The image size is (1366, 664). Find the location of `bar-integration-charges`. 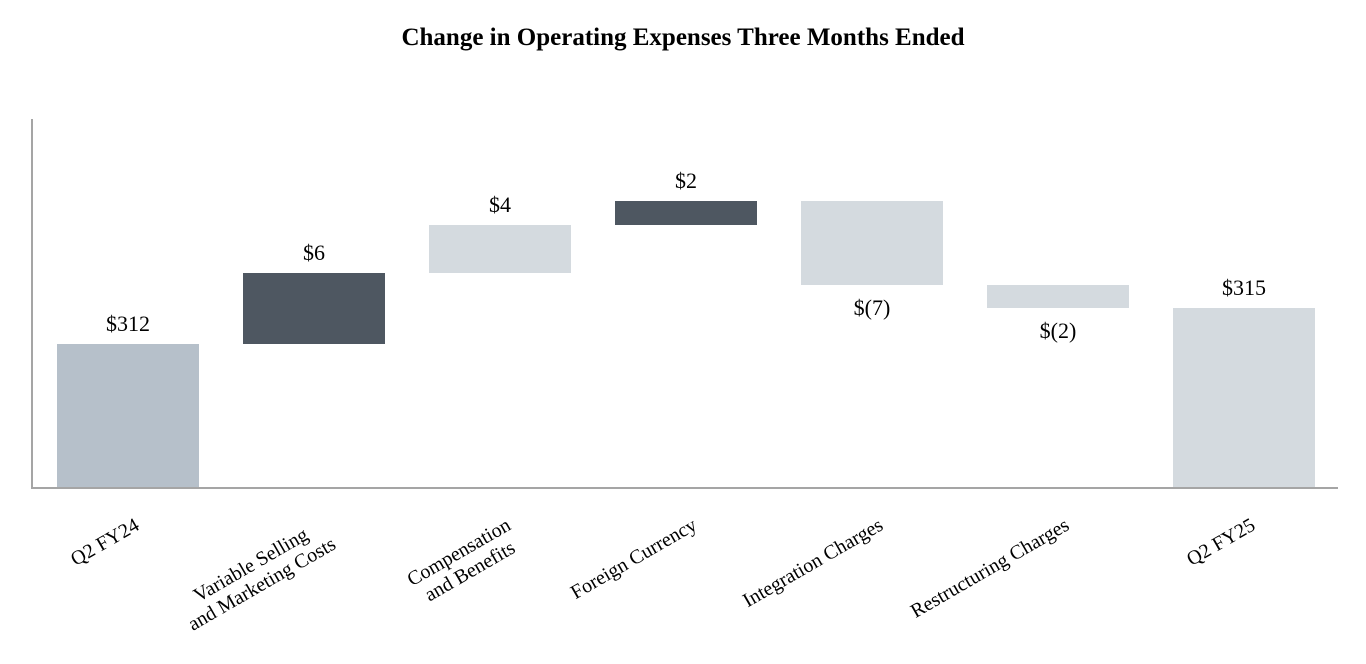

bar-integration-charges is located at coordinates (872, 243).